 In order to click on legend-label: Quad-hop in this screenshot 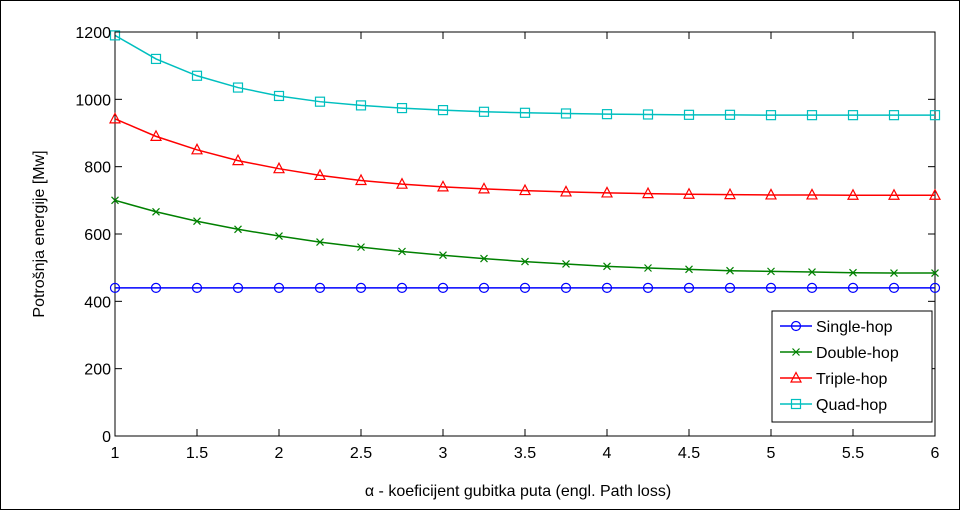, I will do `click(851, 405)`.